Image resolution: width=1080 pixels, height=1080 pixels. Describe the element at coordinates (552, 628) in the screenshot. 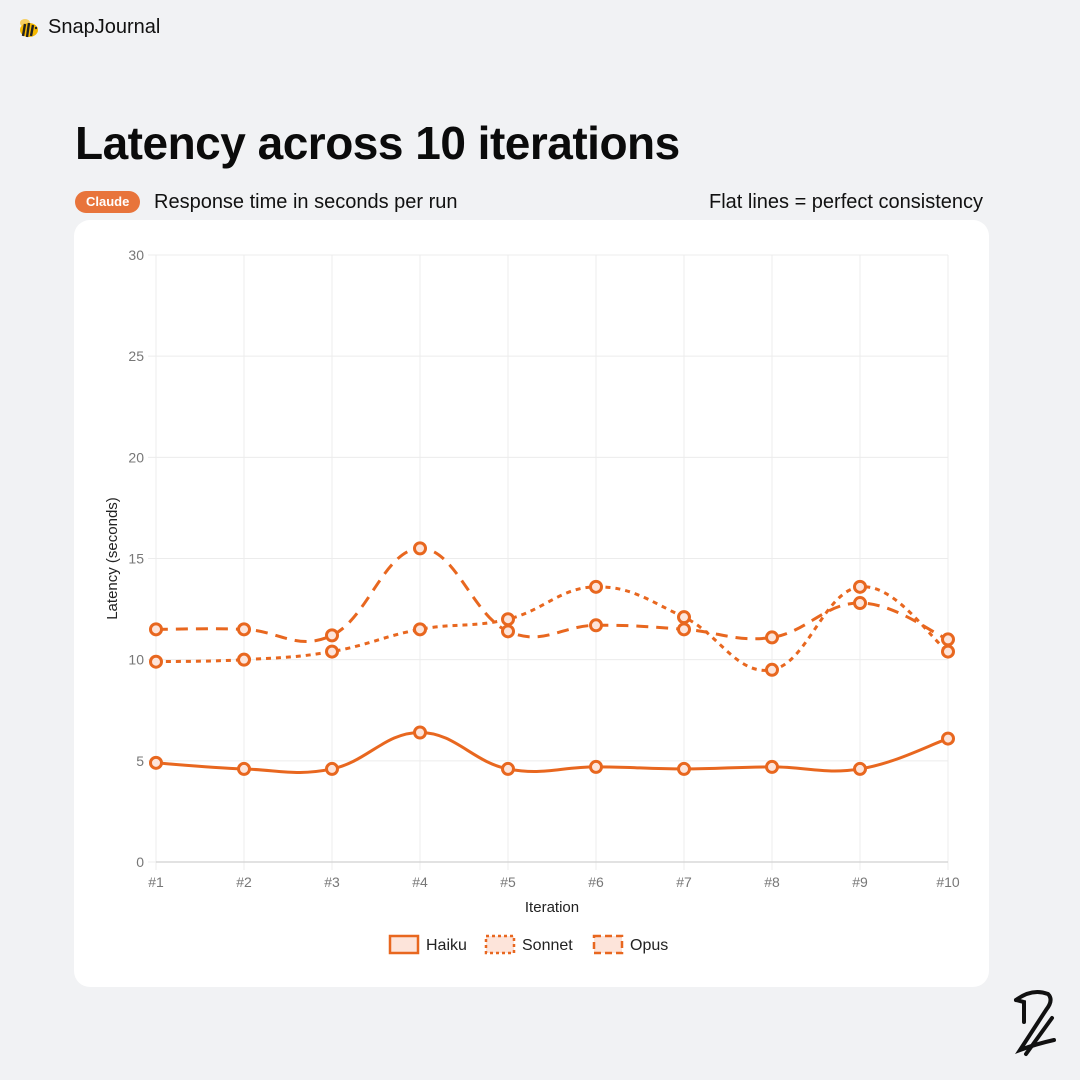

I see `series-line-sonnet` at that location.